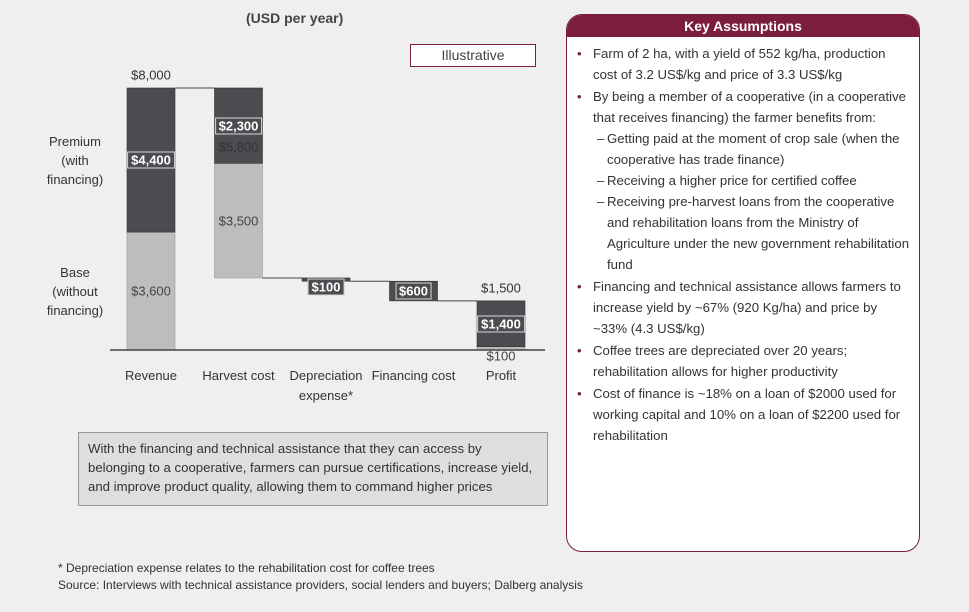 The width and height of the screenshot is (969, 612). Describe the element at coordinates (75, 161) in the screenshot. I see `series-label: Premium (with financing)` at that location.